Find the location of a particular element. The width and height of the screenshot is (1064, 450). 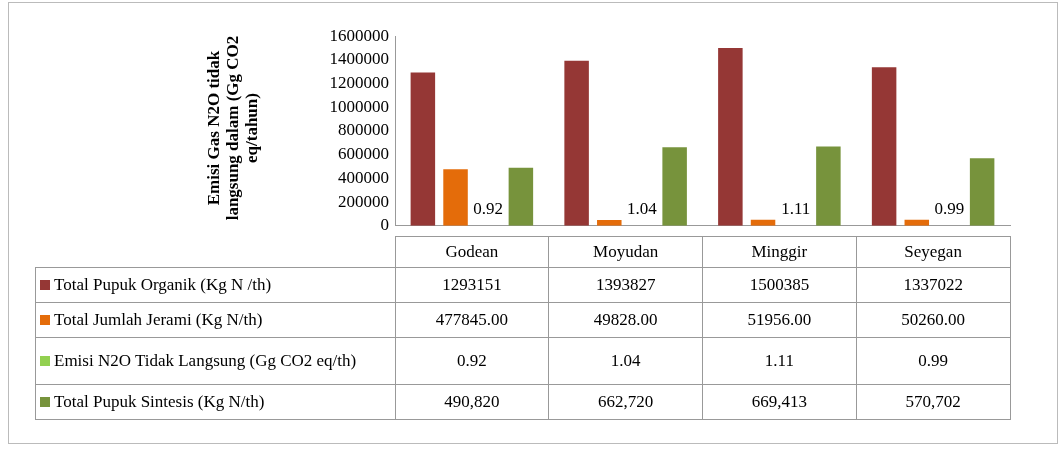

data-label: 0.92 is located at coordinates (472, 361).